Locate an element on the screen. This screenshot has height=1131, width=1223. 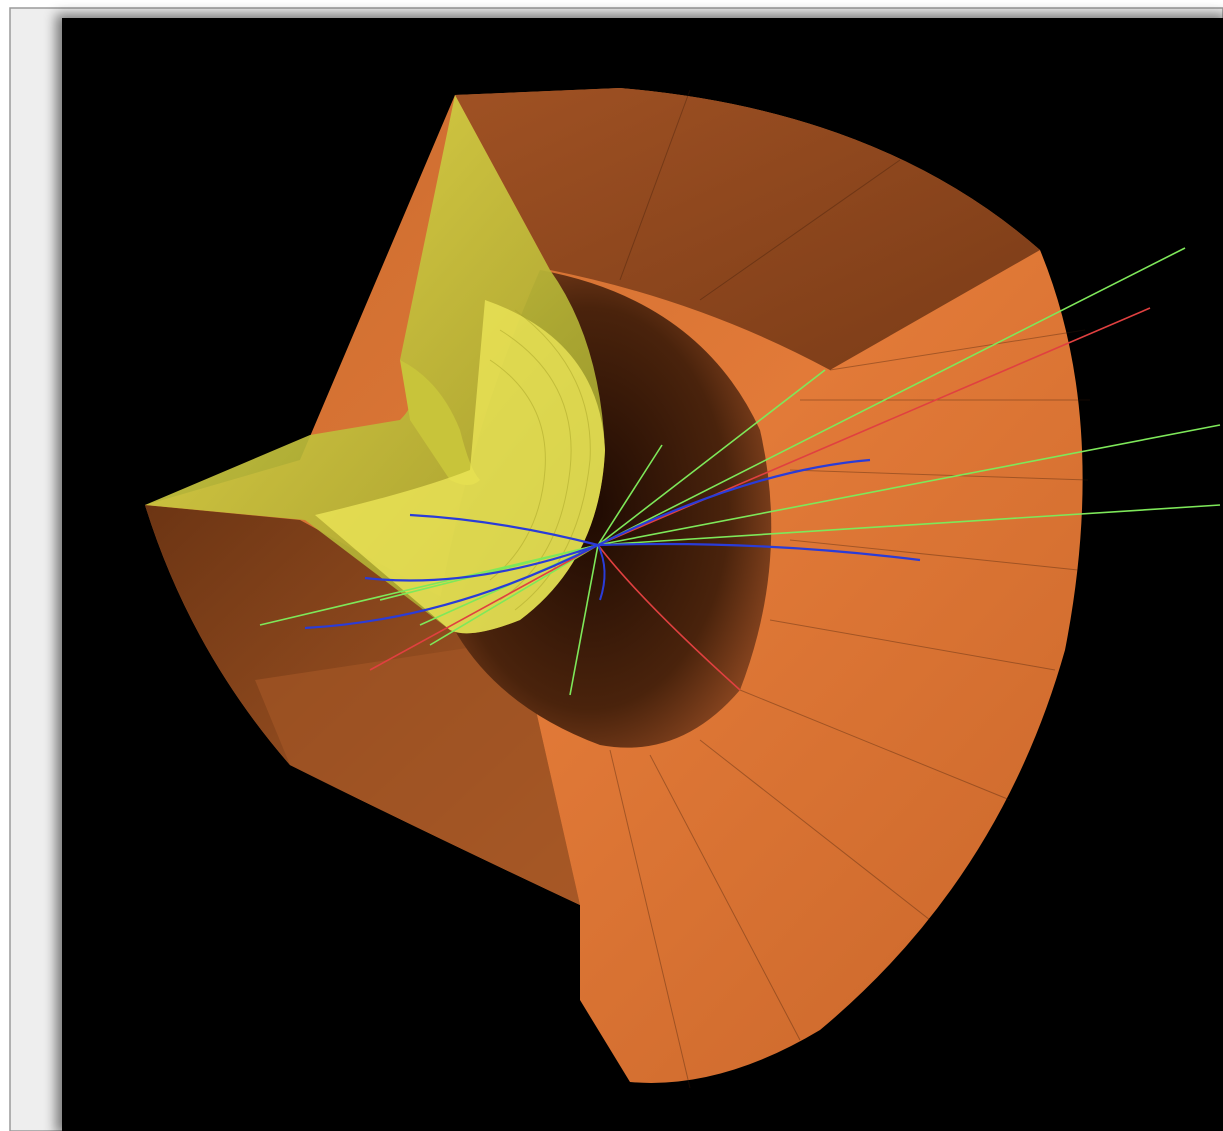
top-cut-face is located at coordinates (747, 229).